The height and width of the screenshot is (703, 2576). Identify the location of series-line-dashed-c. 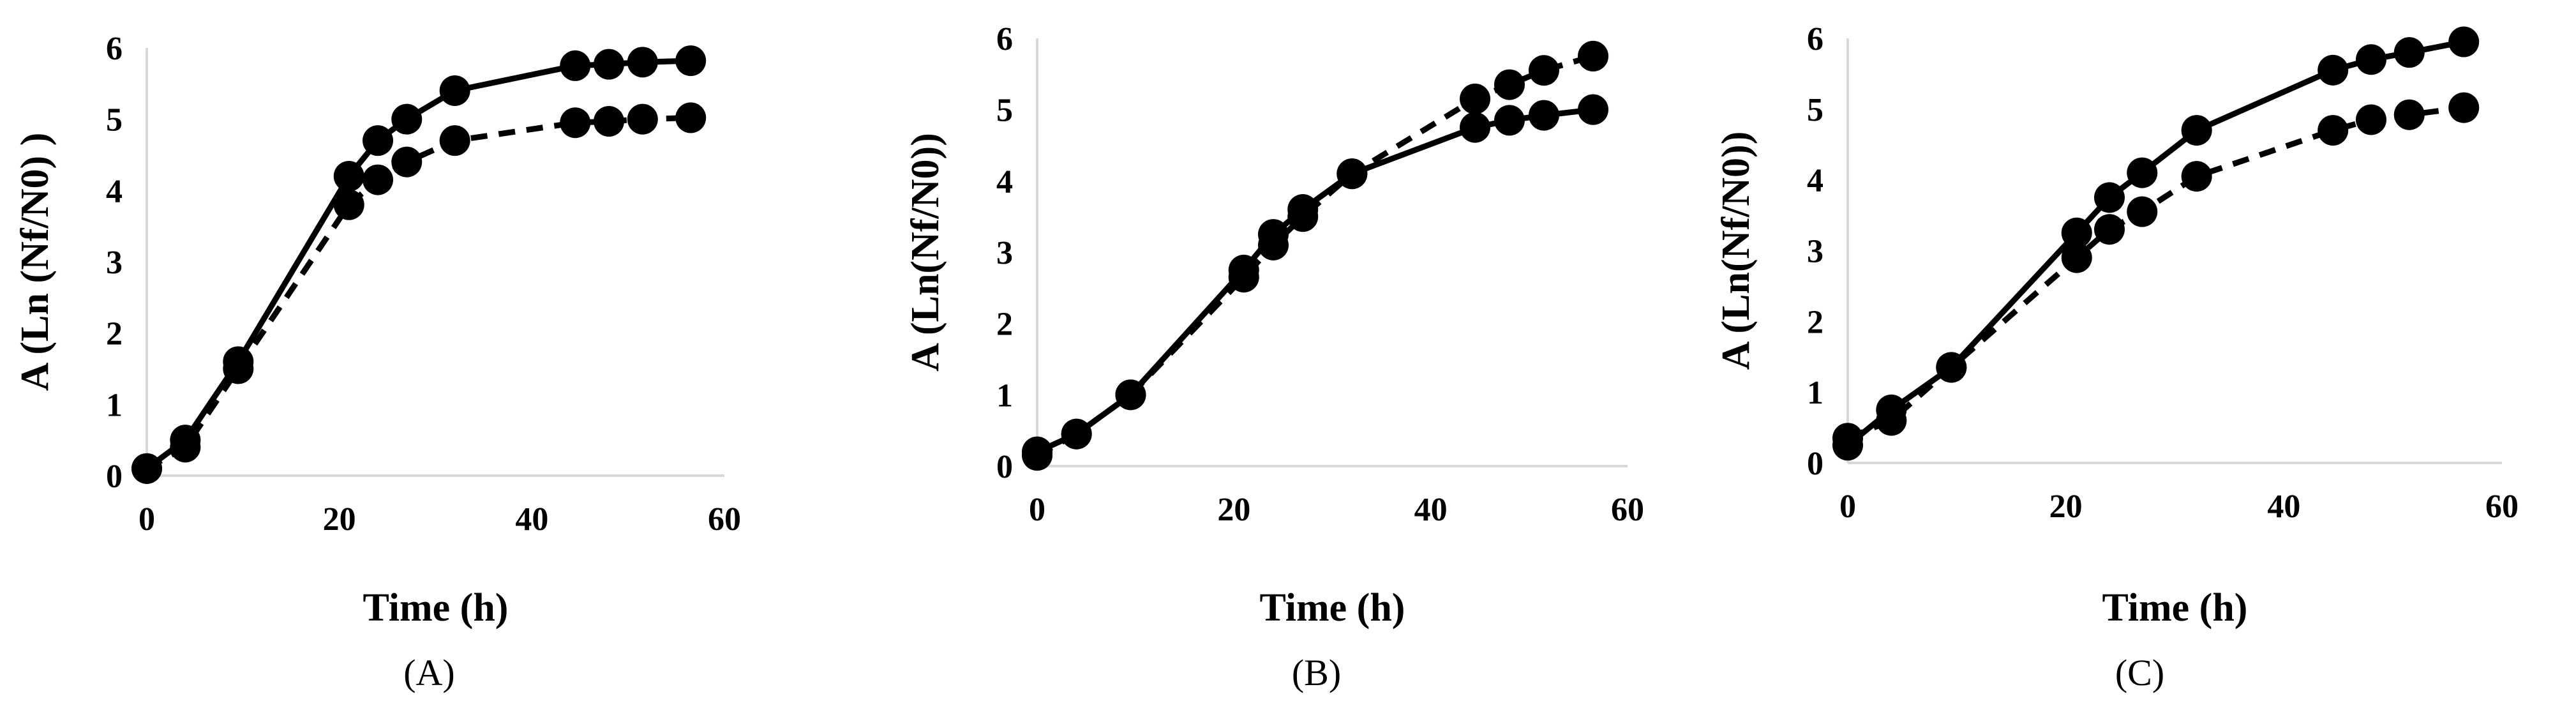
(2155, 273).